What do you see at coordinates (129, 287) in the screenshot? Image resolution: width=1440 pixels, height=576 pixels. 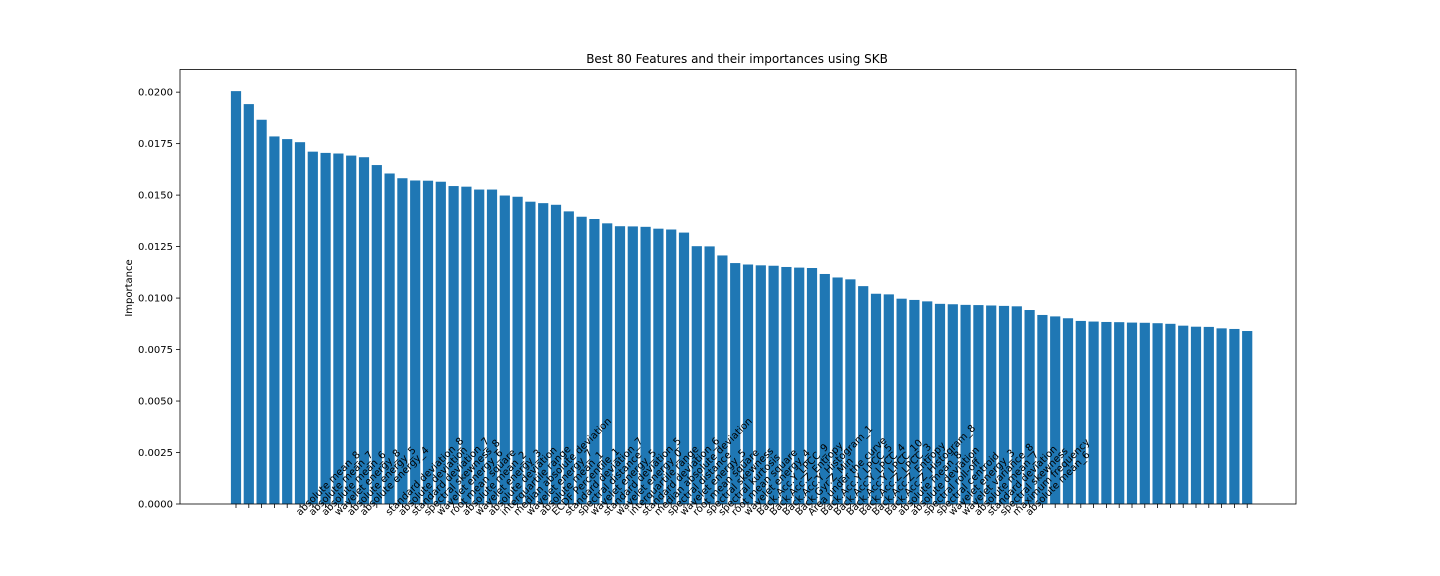 I see `y-axis-label: Importance` at bounding box center [129, 287].